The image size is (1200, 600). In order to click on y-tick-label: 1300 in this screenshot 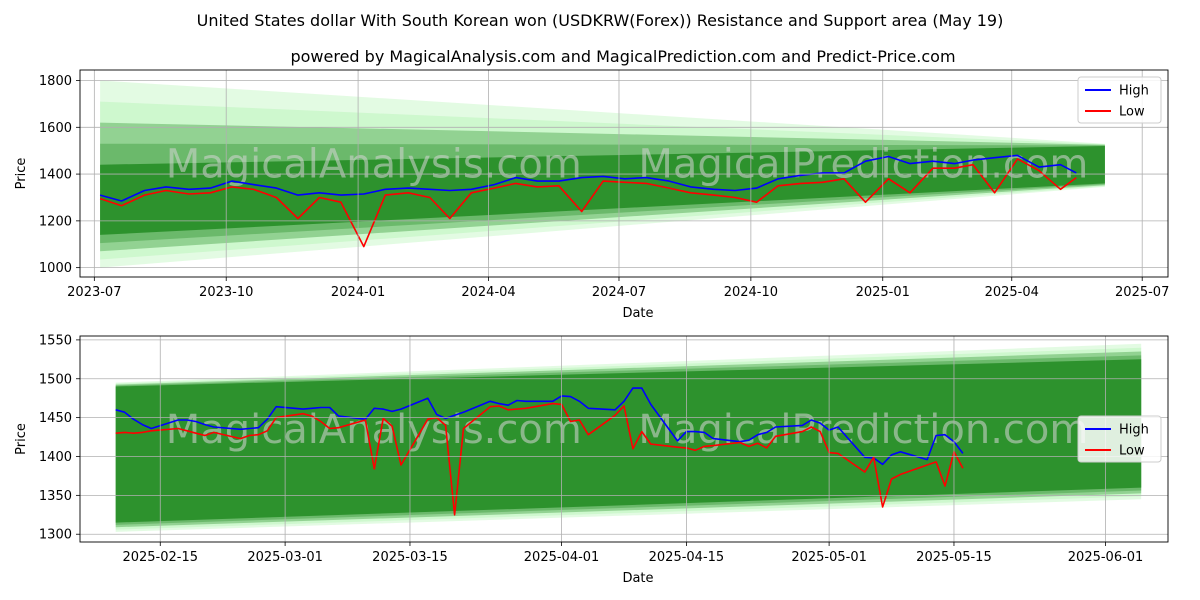, I will do `click(55, 535)`.